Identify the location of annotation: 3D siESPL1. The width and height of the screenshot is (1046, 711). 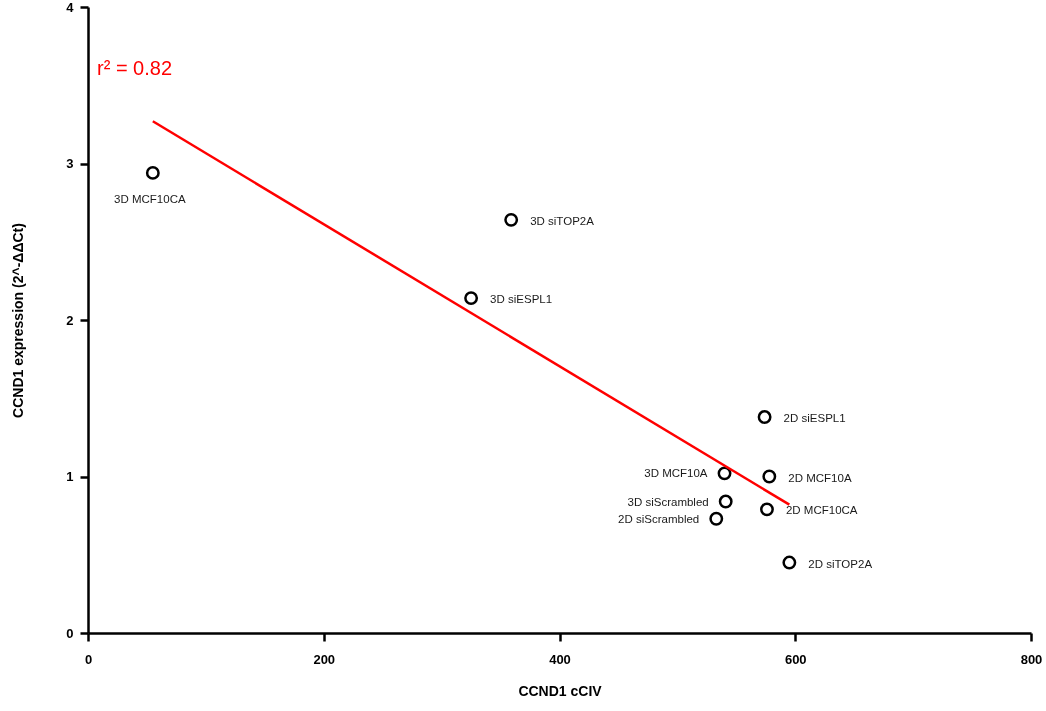
(521, 299).